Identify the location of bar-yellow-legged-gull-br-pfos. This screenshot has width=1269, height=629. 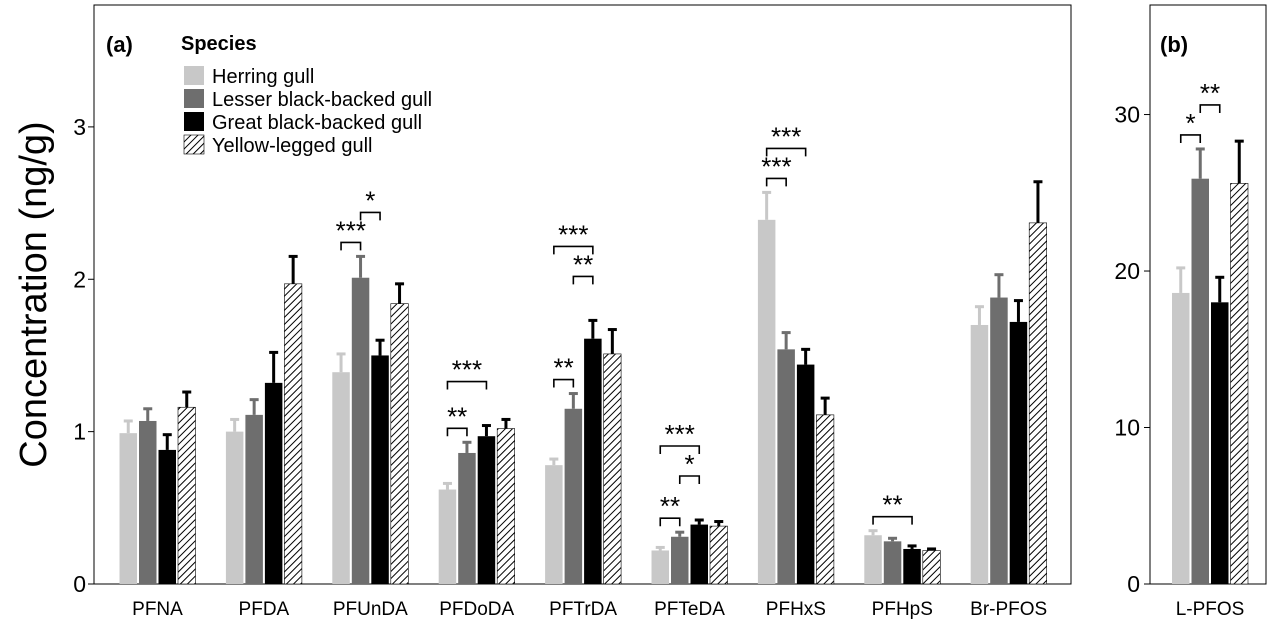
(1037, 403).